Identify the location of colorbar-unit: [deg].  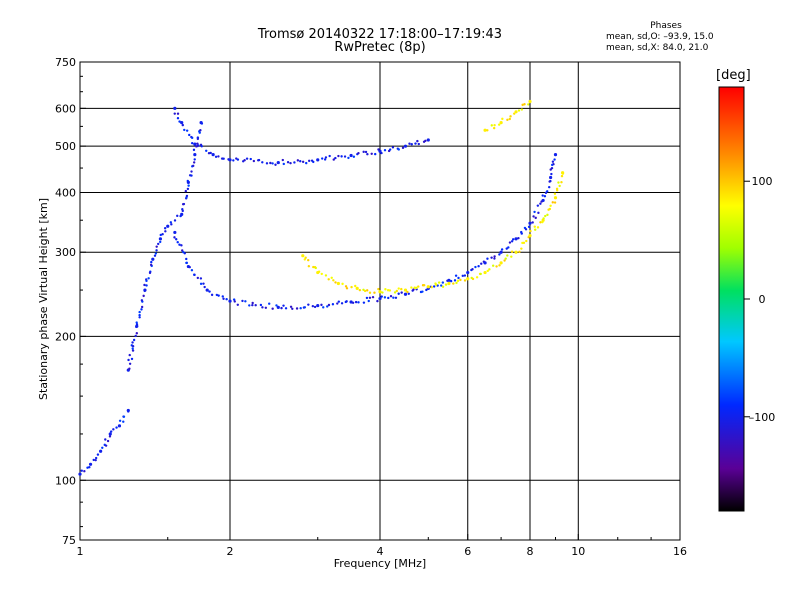
(733, 75).